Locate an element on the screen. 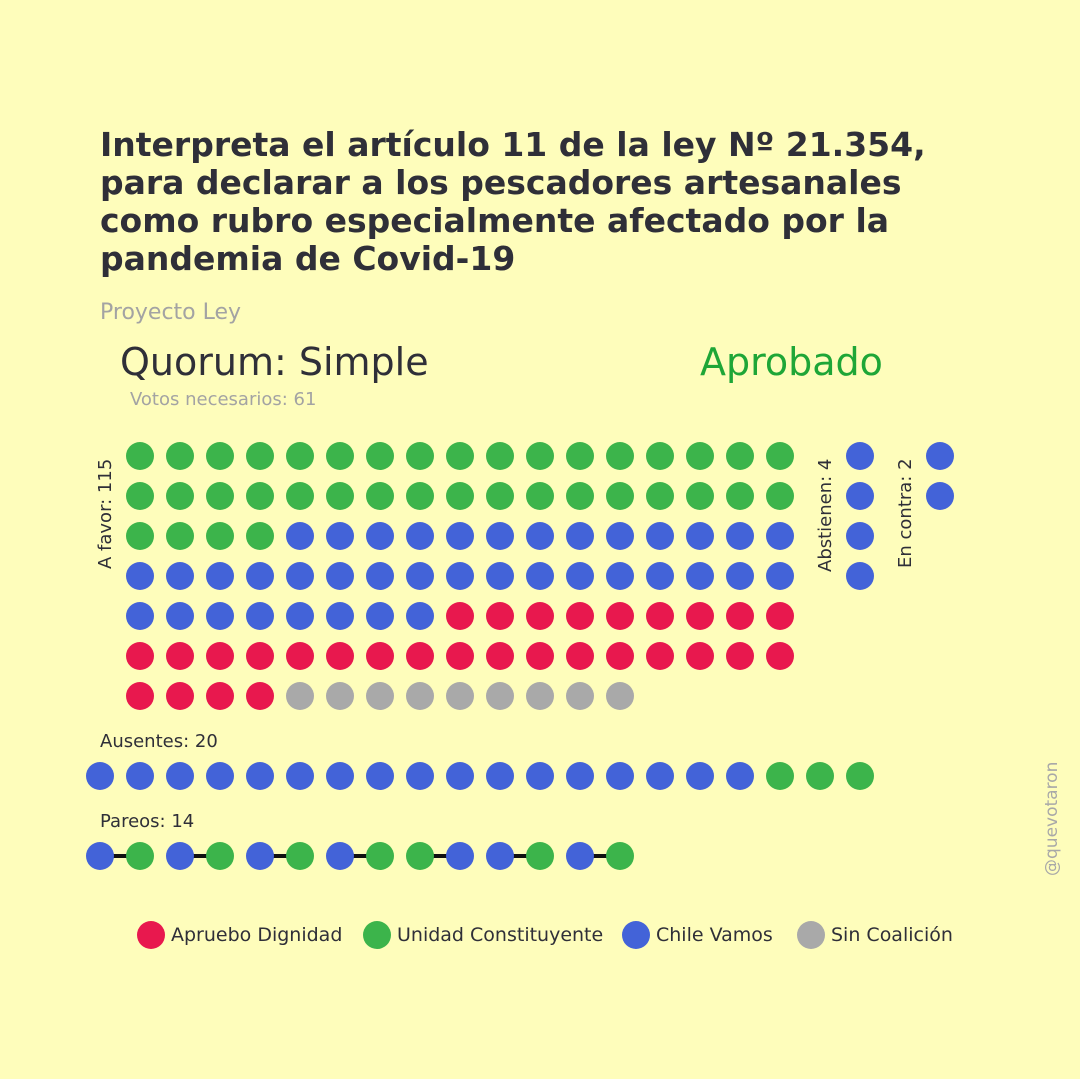 This screenshot has width=1080, height=1079. vote-result: Aprobado is located at coordinates (791, 362).